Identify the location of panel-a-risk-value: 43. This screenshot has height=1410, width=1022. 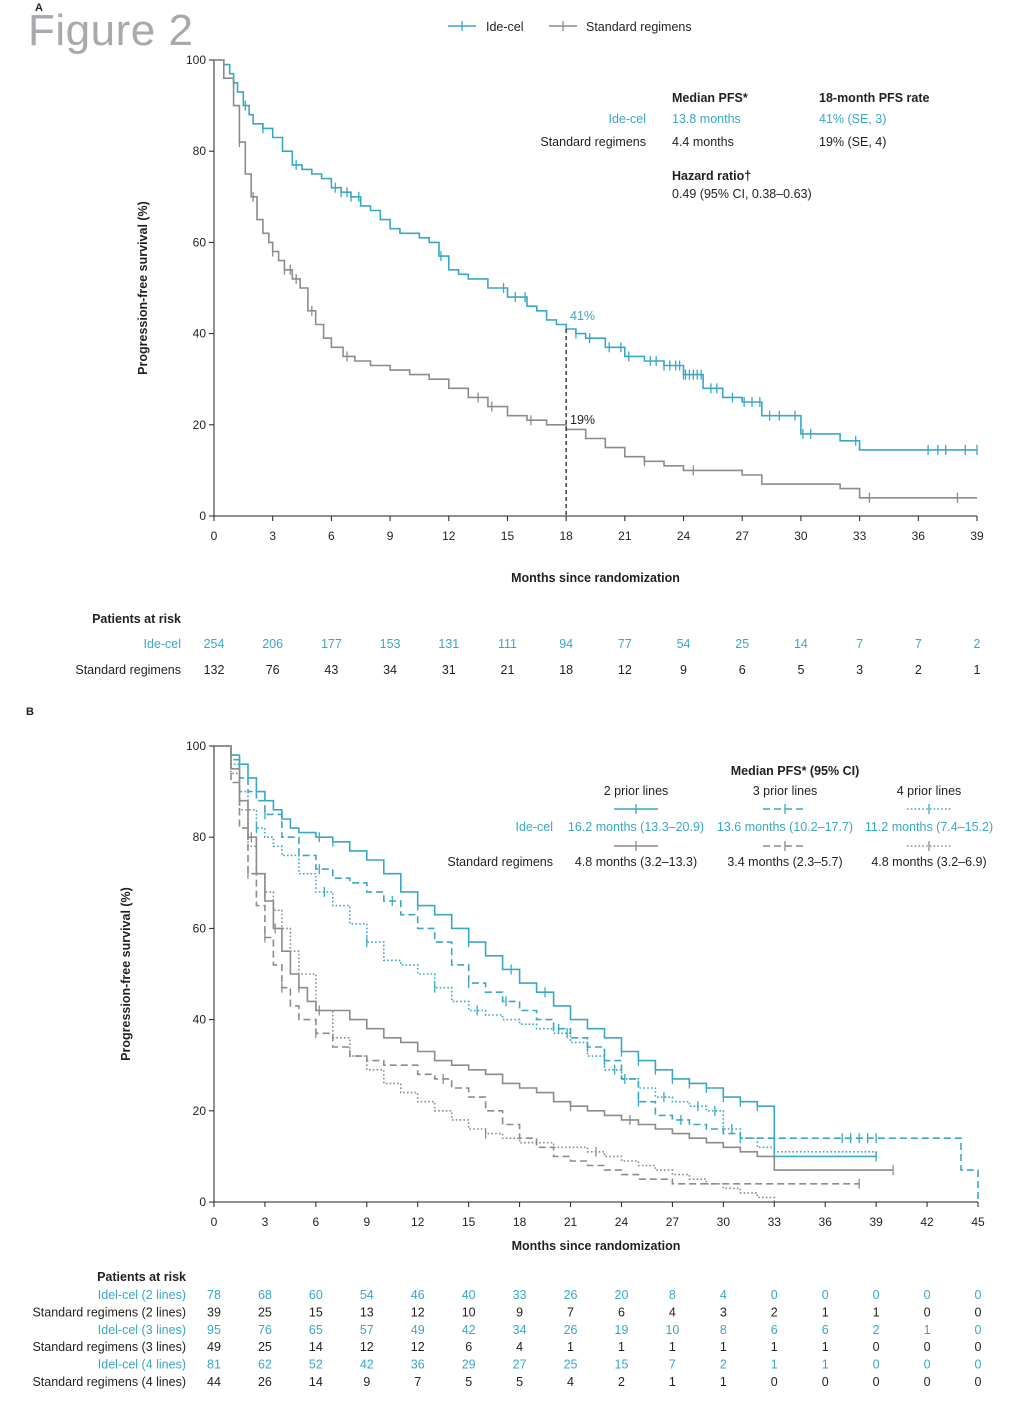
(331, 670).